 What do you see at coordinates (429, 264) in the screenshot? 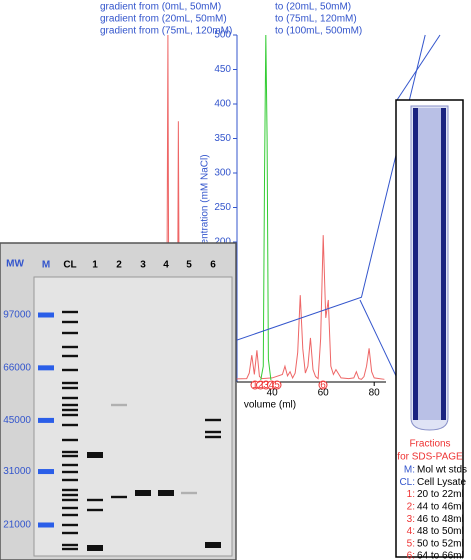
I see `column-resin` at bounding box center [429, 264].